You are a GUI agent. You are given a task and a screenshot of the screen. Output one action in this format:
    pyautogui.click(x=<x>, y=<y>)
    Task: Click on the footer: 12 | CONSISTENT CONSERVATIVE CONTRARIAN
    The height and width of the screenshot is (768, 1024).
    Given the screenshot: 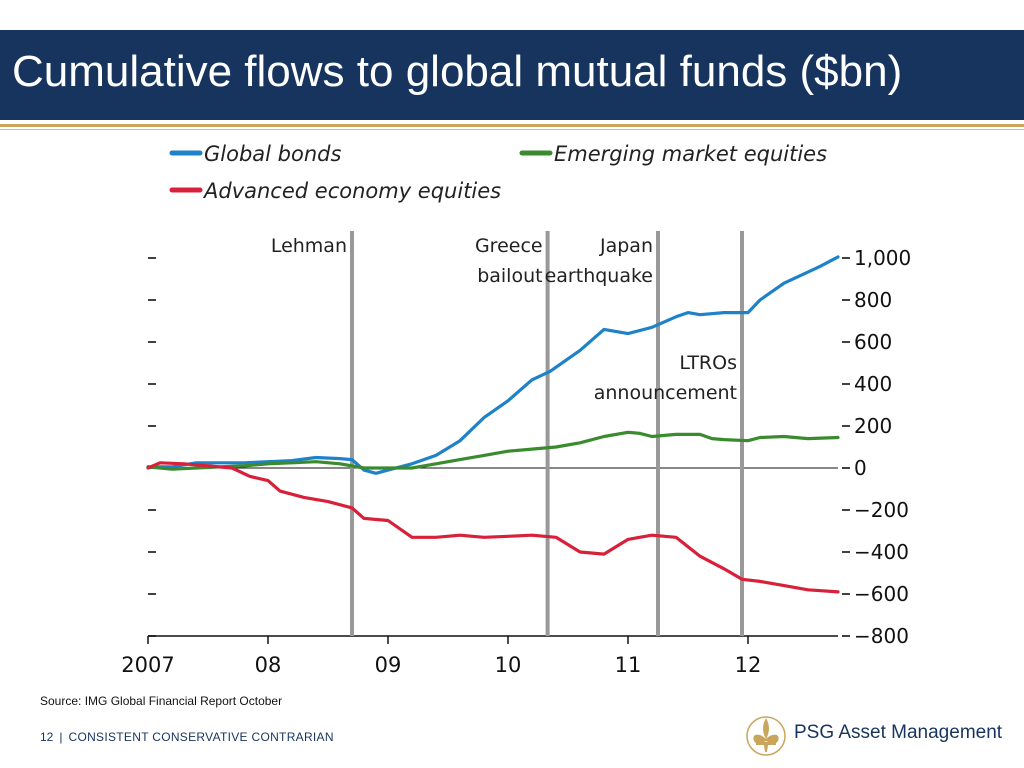 What is the action you would take?
    pyautogui.click(x=187, y=737)
    